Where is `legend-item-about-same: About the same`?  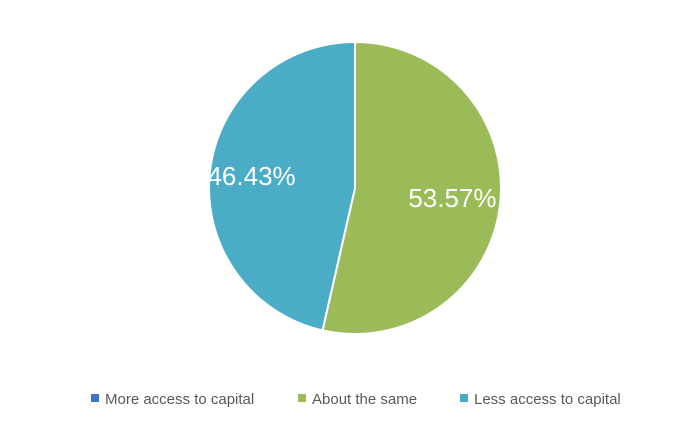 legend-item-about-same: About the same is located at coordinates (357, 399).